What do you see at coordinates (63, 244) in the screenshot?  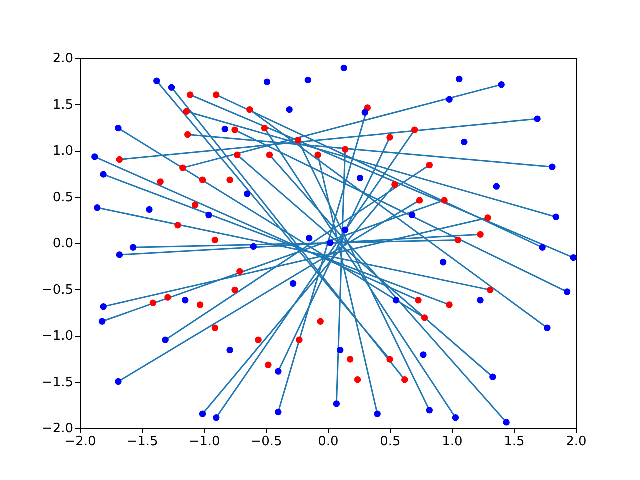 I see `y-tick-label: 0.0` at bounding box center [63, 244].